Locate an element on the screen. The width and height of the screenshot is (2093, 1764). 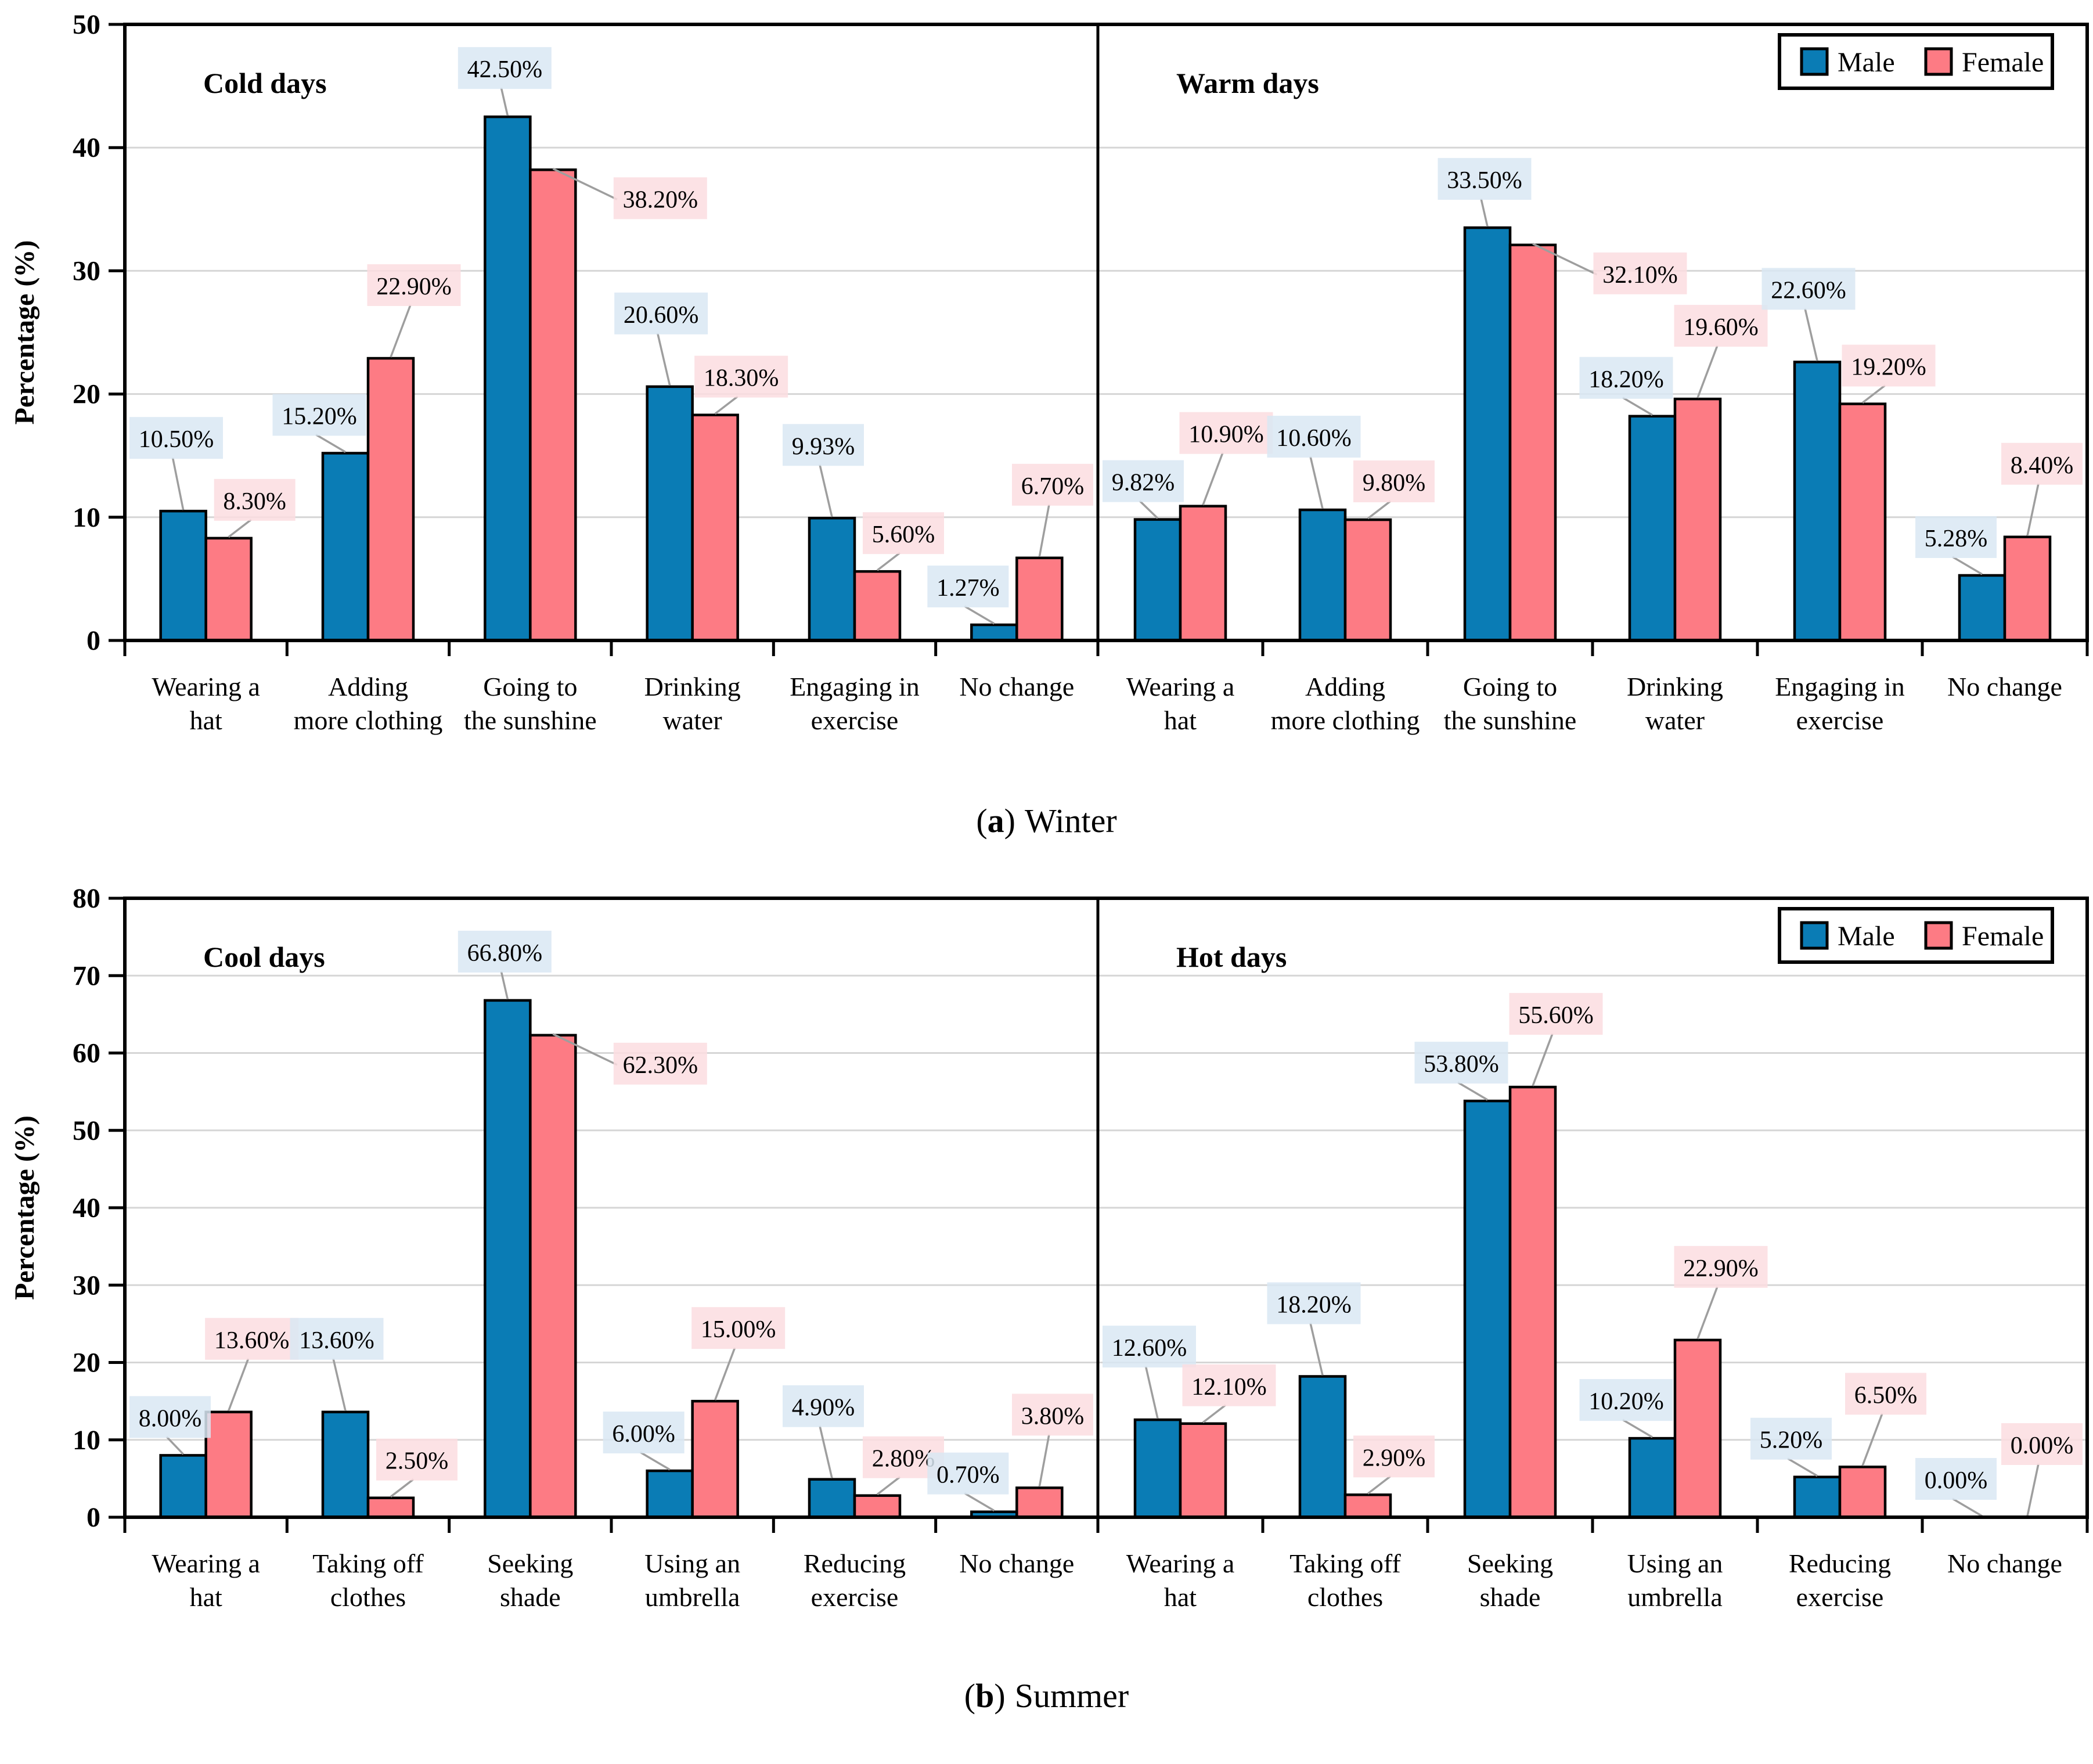
y-tick-label: 10 is located at coordinates (86, 517).